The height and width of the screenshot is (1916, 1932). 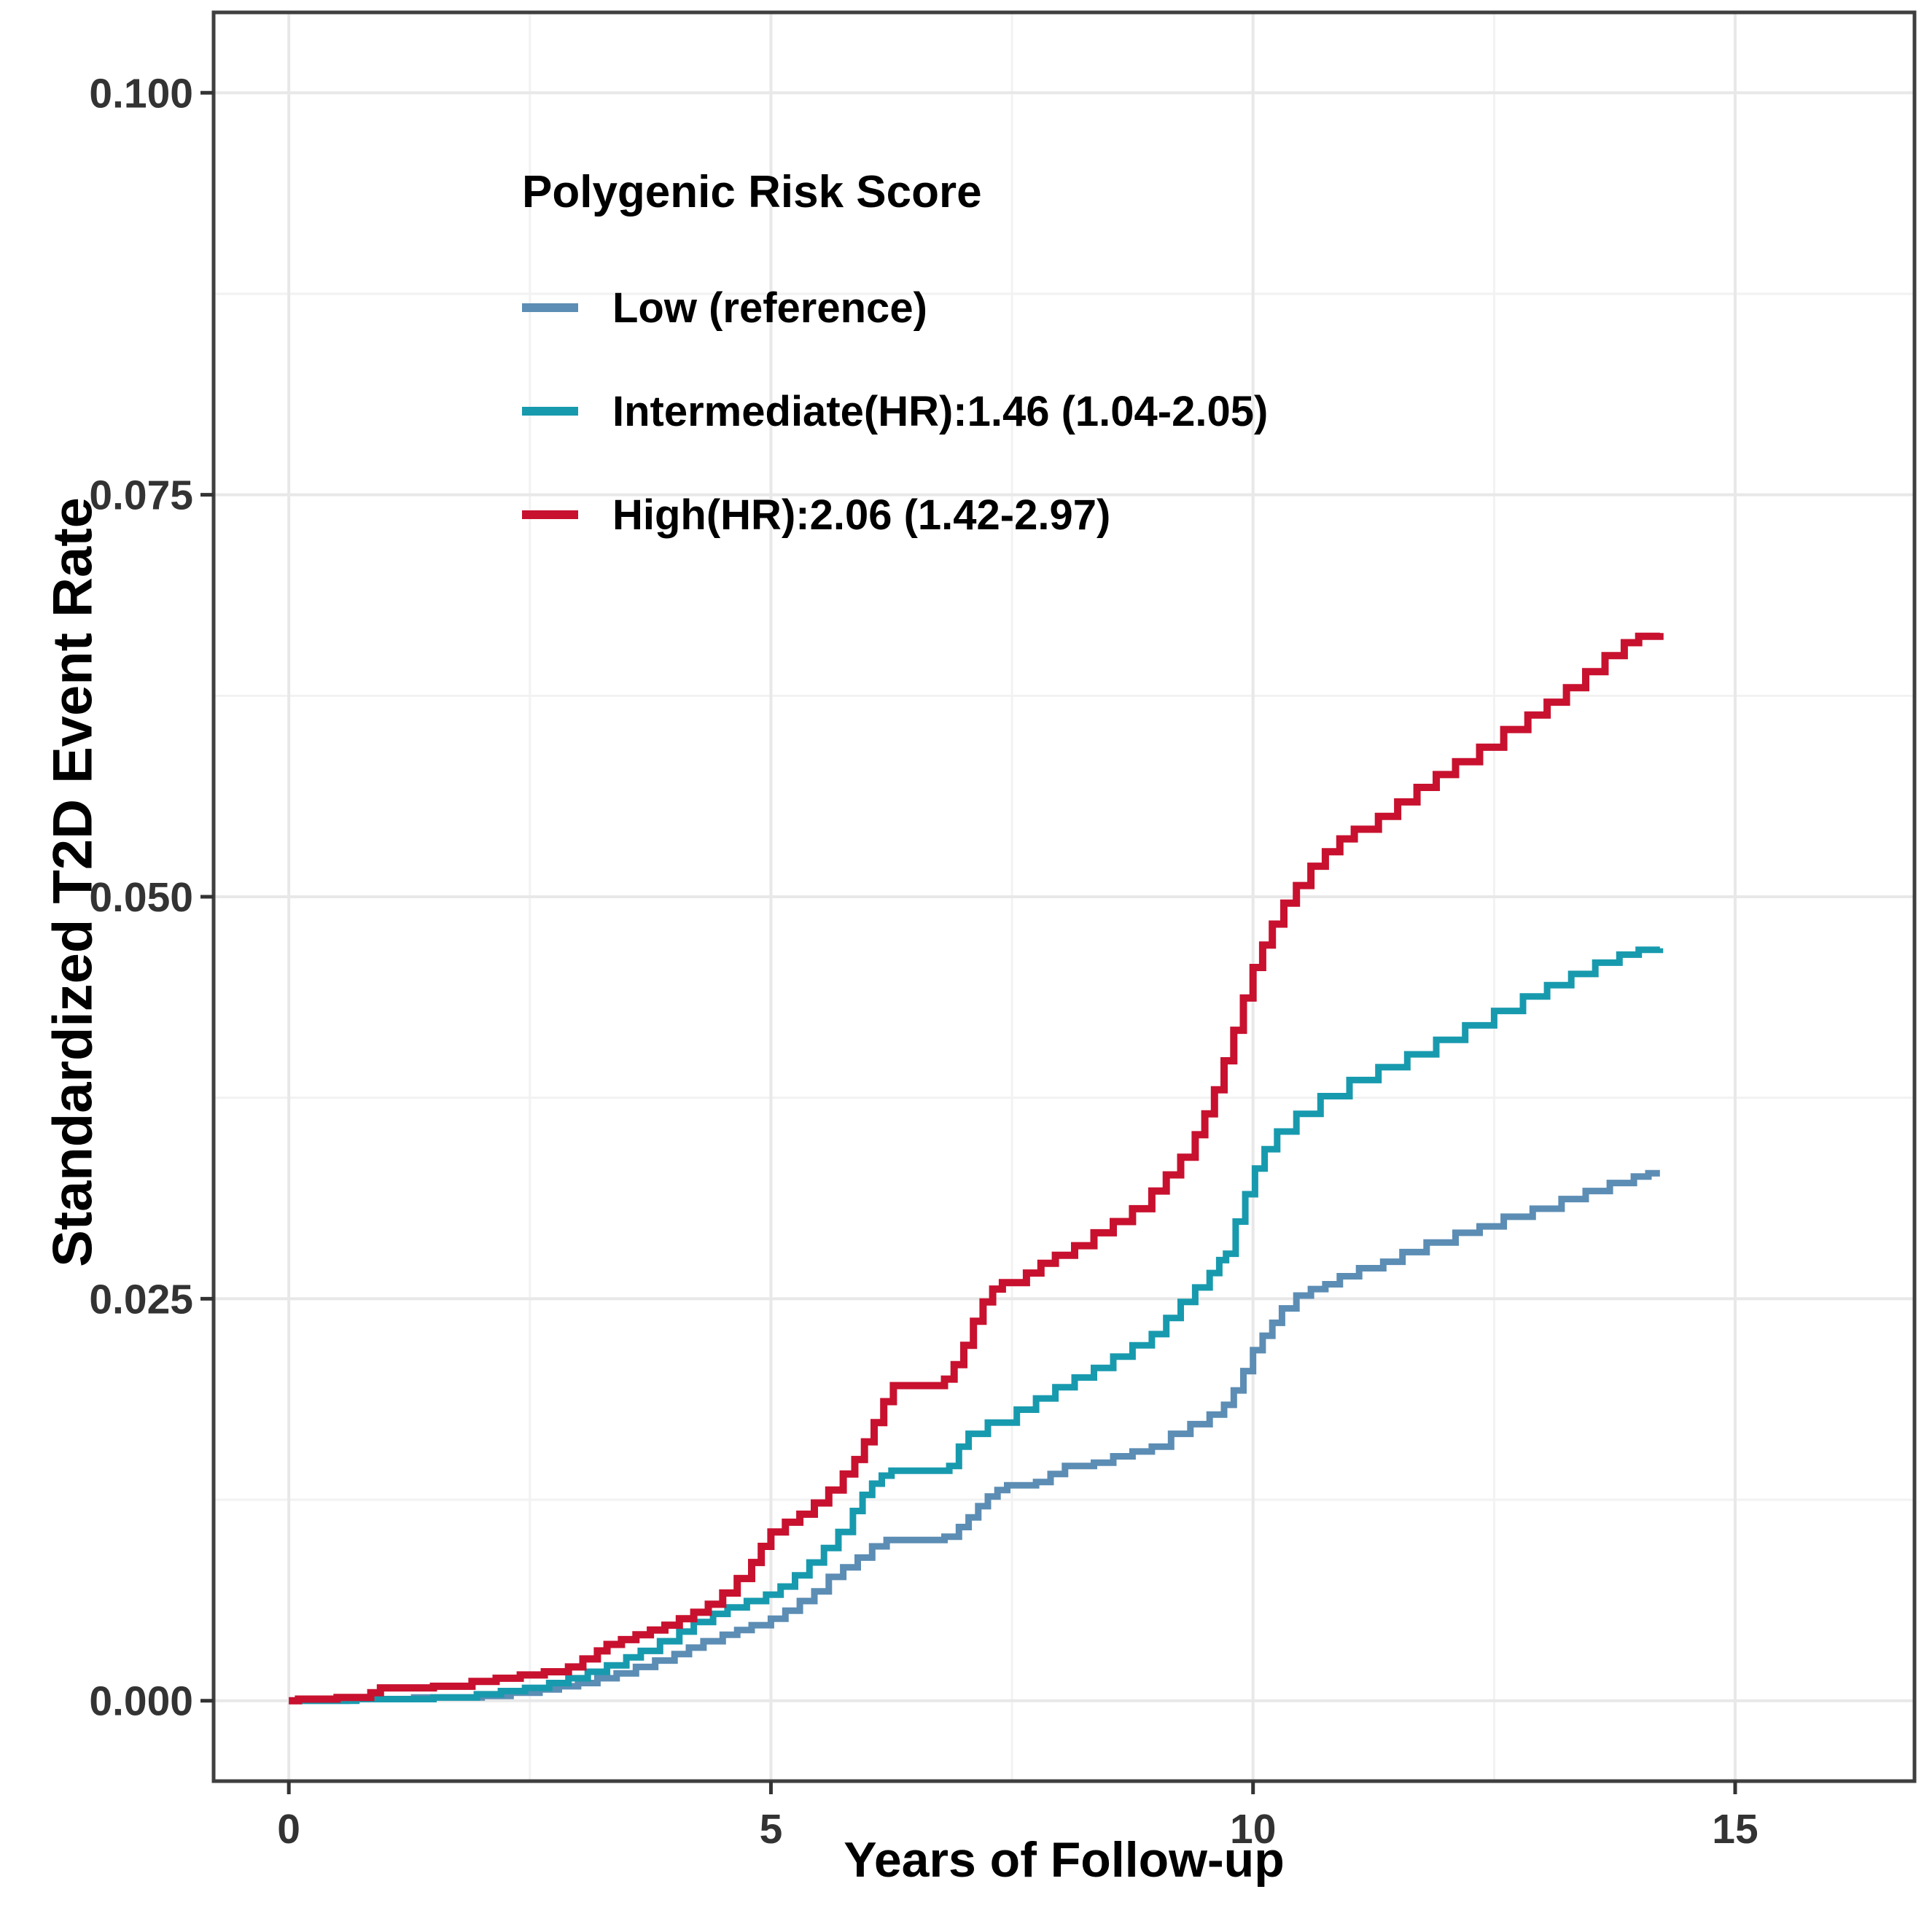 I want to click on x-axis-title: Years of Follow-up, so click(x=1064, y=1860).